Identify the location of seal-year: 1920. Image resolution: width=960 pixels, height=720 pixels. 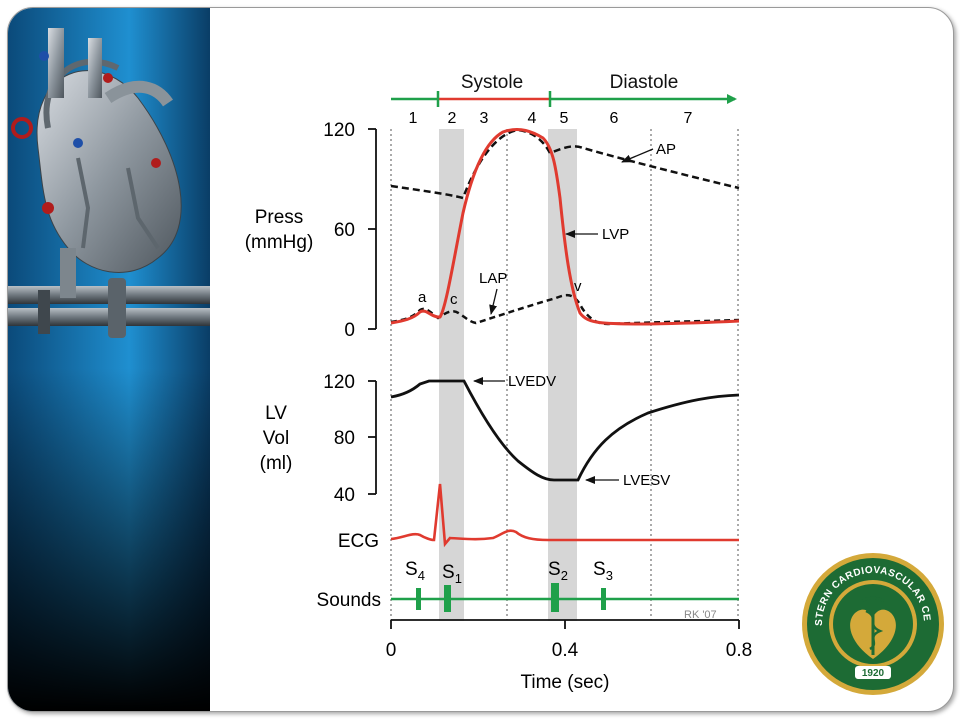
(873, 673).